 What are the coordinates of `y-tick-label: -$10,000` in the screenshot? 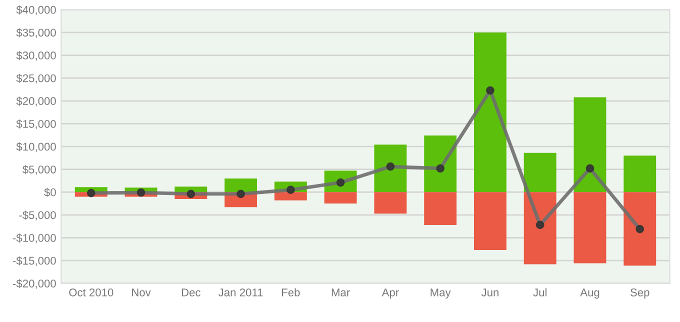 It's located at (34, 239).